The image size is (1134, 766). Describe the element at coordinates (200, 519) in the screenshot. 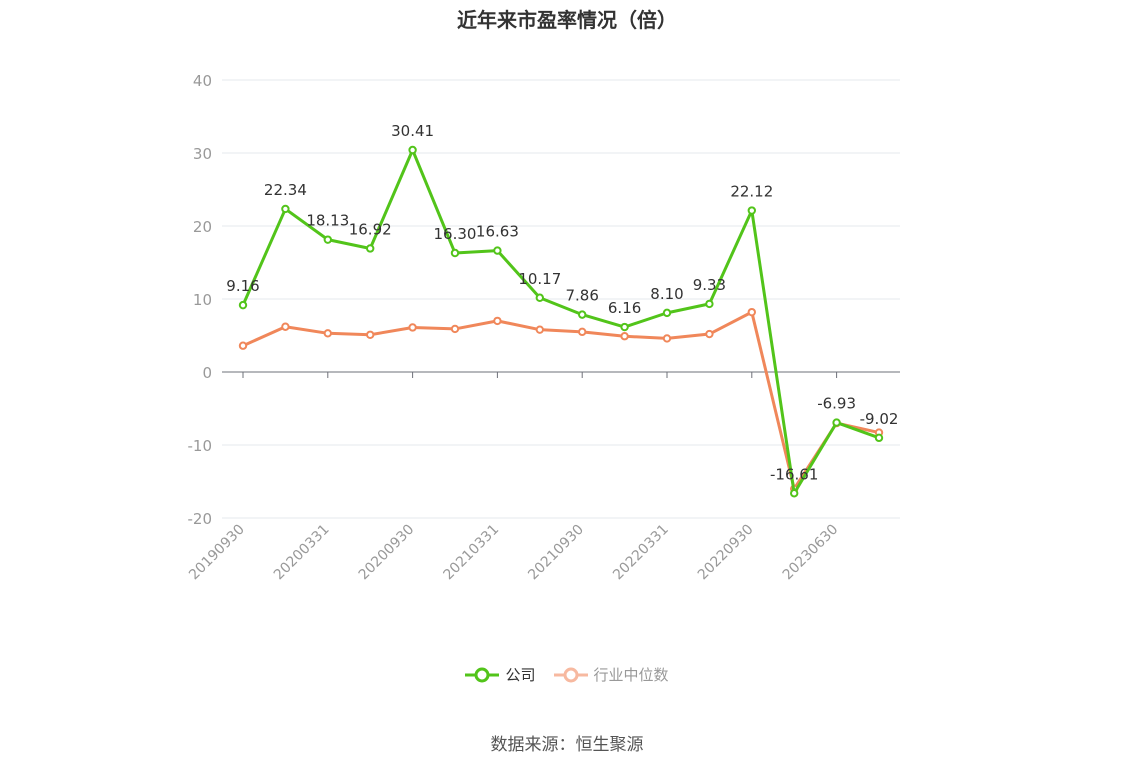

I see `y-tick-label: -20` at that location.